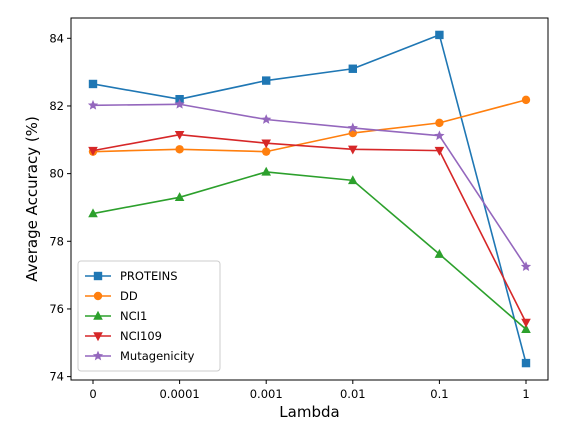 The image size is (586, 437). Describe the element at coordinates (266, 394) in the screenshot. I see `x-tick-label: 0.001` at that location.